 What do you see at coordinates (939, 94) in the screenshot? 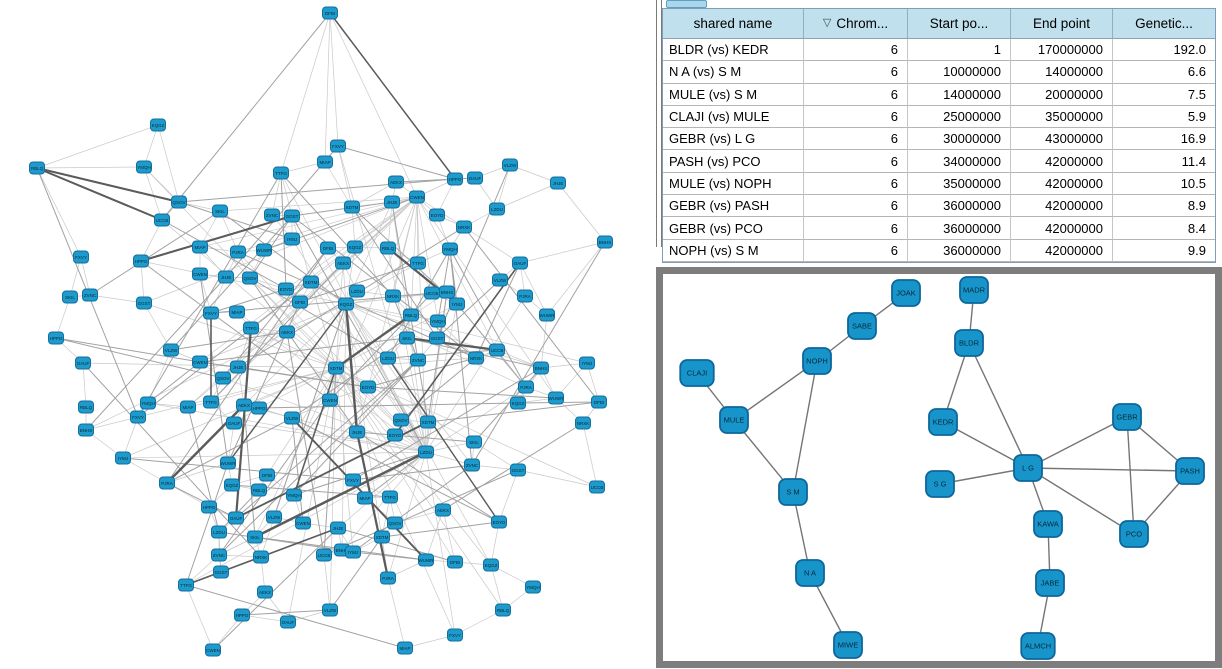
I see `table-row: MULE (vs) S M 6 14000000 20000000 7.5` at bounding box center [939, 94].